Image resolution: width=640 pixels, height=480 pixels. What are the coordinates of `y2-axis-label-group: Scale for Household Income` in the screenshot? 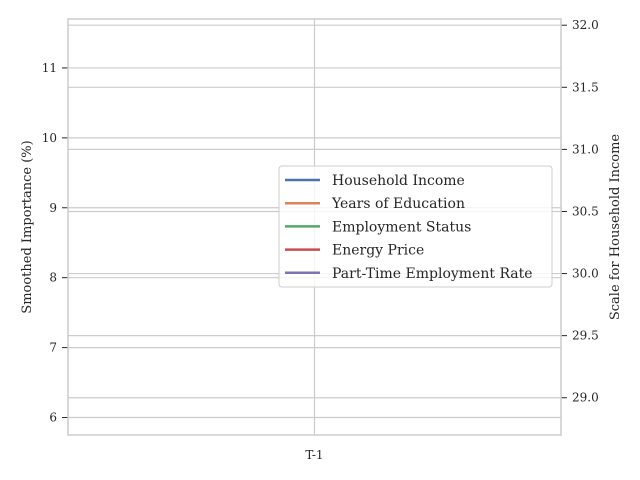 It's located at (615, 227).